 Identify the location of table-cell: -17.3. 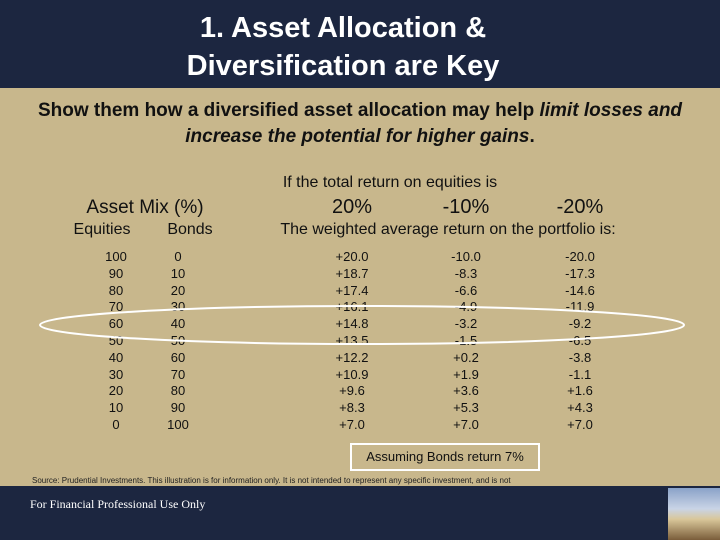
(580, 273).